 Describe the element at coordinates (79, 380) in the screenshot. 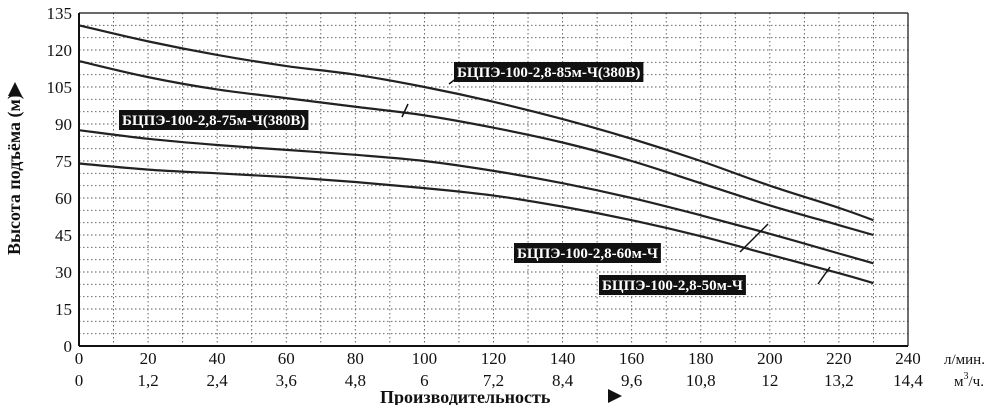

I see `x-tick-label-m3h: 0` at that location.